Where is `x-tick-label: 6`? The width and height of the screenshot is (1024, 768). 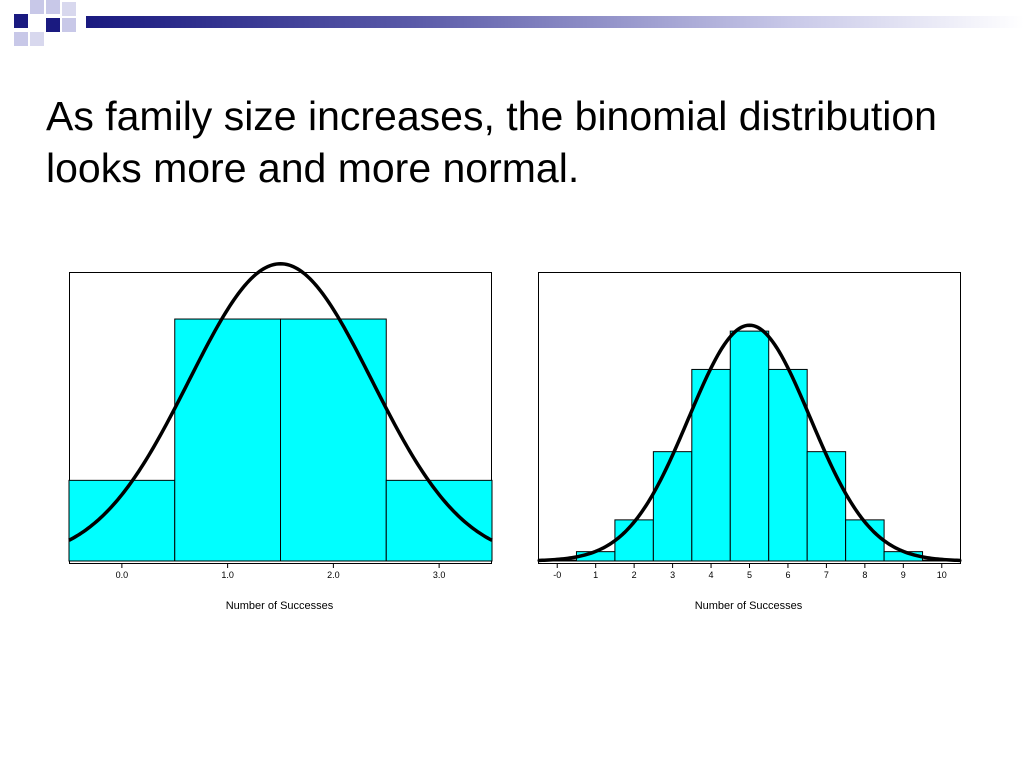
x-tick-label: 6 is located at coordinates (787, 575).